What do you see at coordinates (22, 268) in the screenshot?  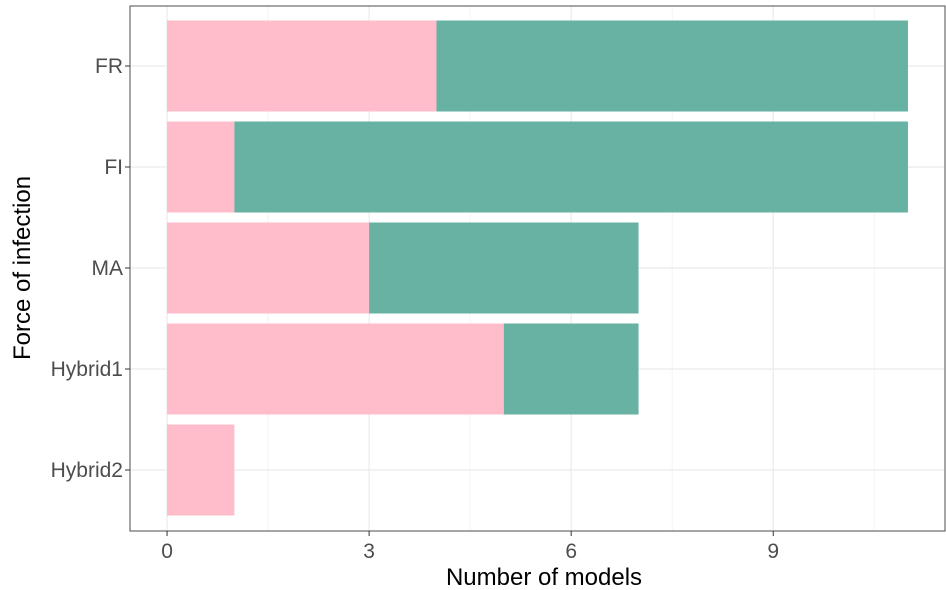 I see `y-axis-title: Force of infection` at bounding box center [22, 268].